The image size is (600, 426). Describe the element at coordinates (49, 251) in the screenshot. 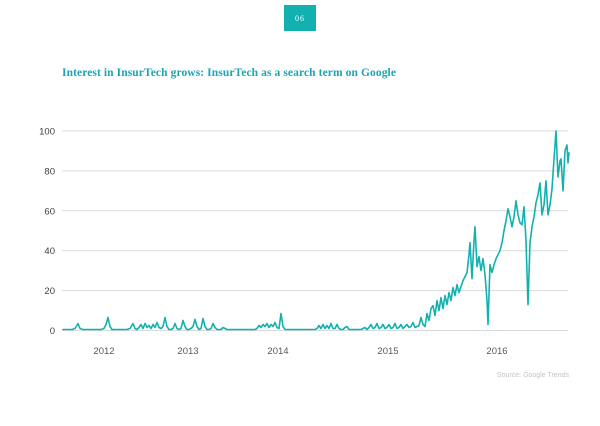

I see `y-tick-label: 40` at that location.